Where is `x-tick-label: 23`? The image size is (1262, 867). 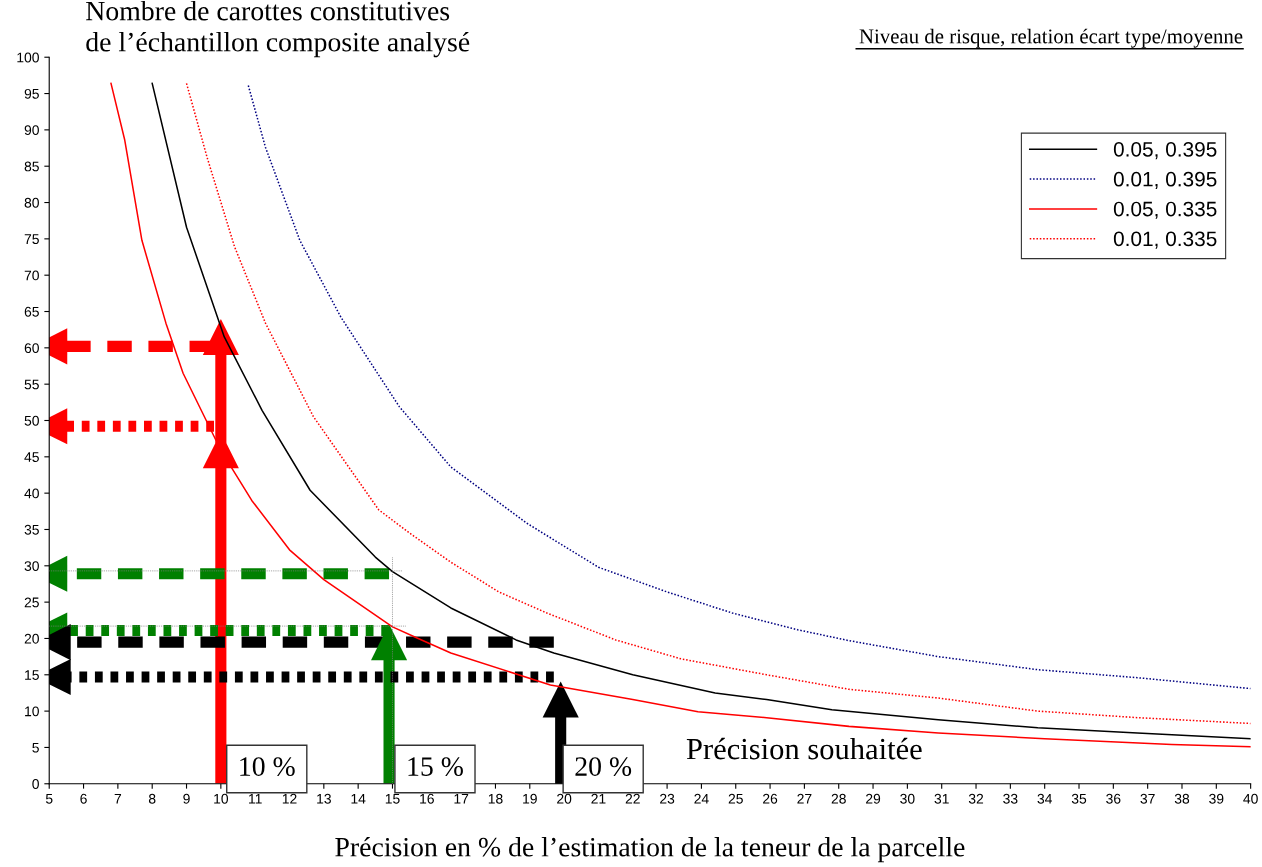
x-tick-label: 23 is located at coordinates (667, 798).